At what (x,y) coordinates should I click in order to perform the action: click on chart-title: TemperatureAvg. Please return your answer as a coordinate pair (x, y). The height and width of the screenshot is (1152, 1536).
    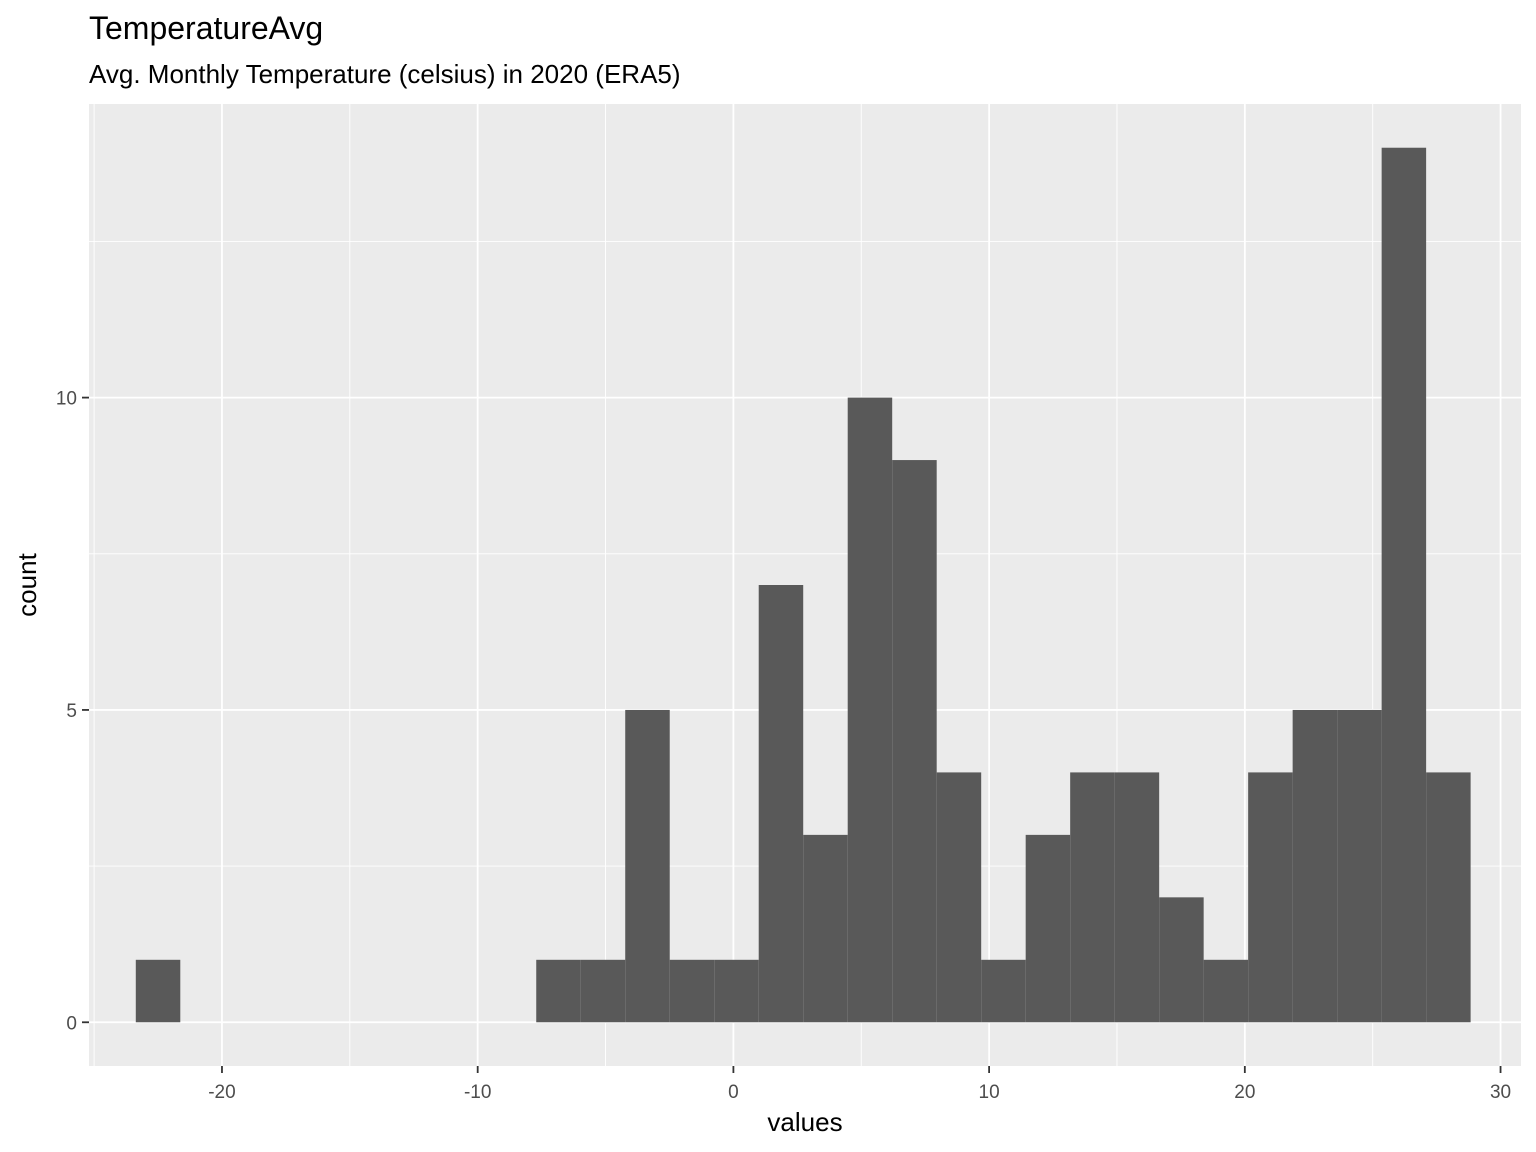
    Looking at the image, I should click on (206, 28).